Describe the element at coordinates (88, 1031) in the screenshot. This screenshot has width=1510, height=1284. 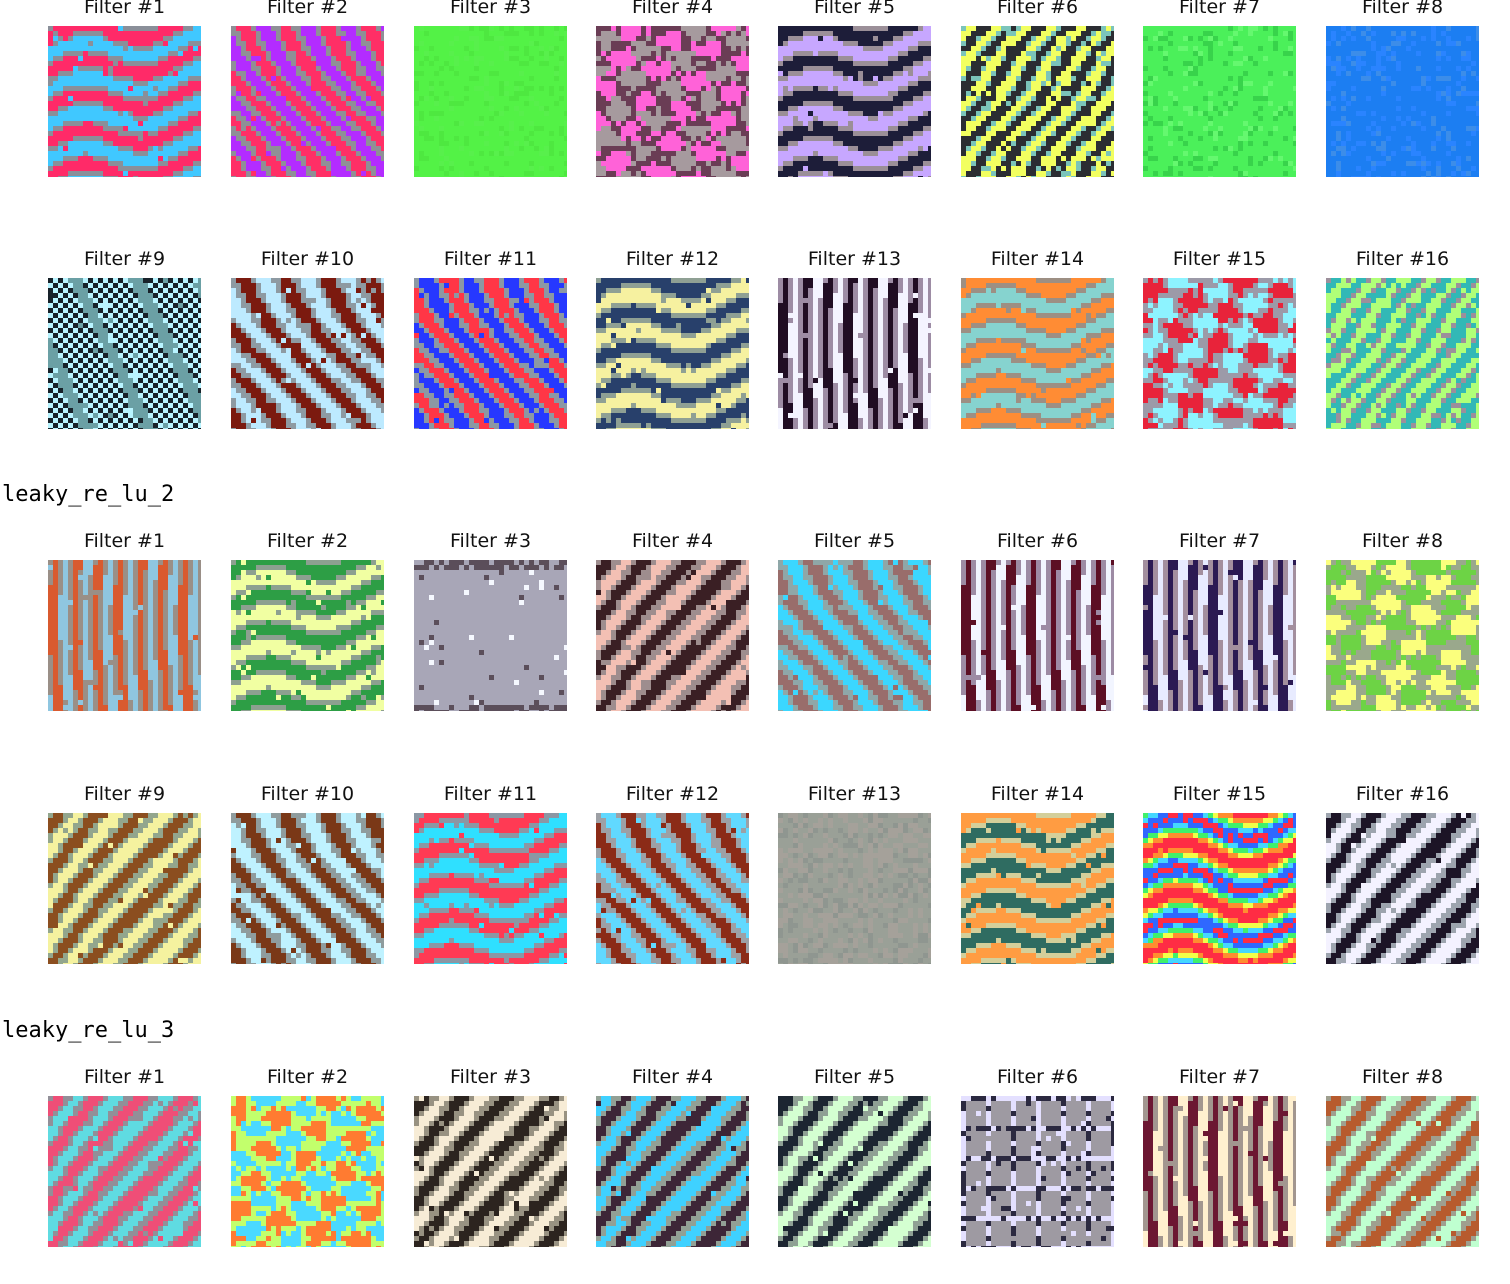
I see `layer-title: leaky_re_lu_3` at that location.